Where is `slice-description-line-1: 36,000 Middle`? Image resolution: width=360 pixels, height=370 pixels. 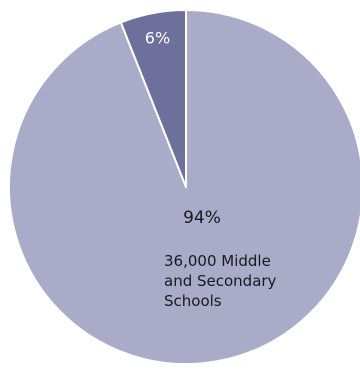
slice-description-line-1: 36,000 Middle is located at coordinates (217, 261).